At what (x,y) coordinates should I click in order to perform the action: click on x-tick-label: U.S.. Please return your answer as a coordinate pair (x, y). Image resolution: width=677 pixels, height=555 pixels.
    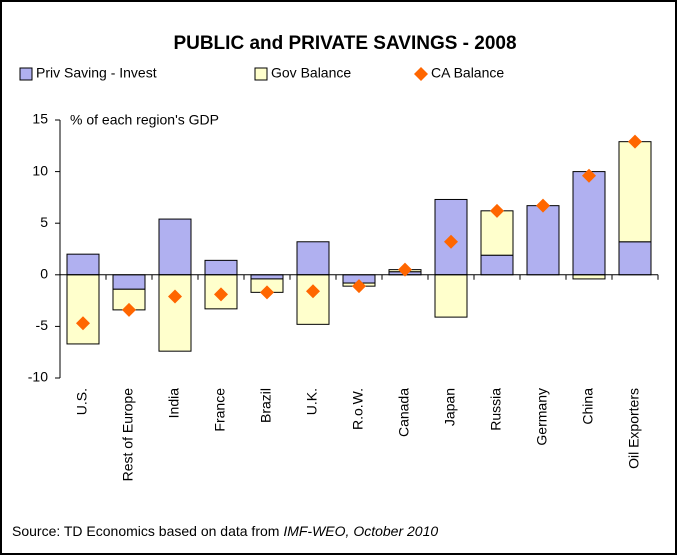
    Looking at the image, I should click on (82, 401).